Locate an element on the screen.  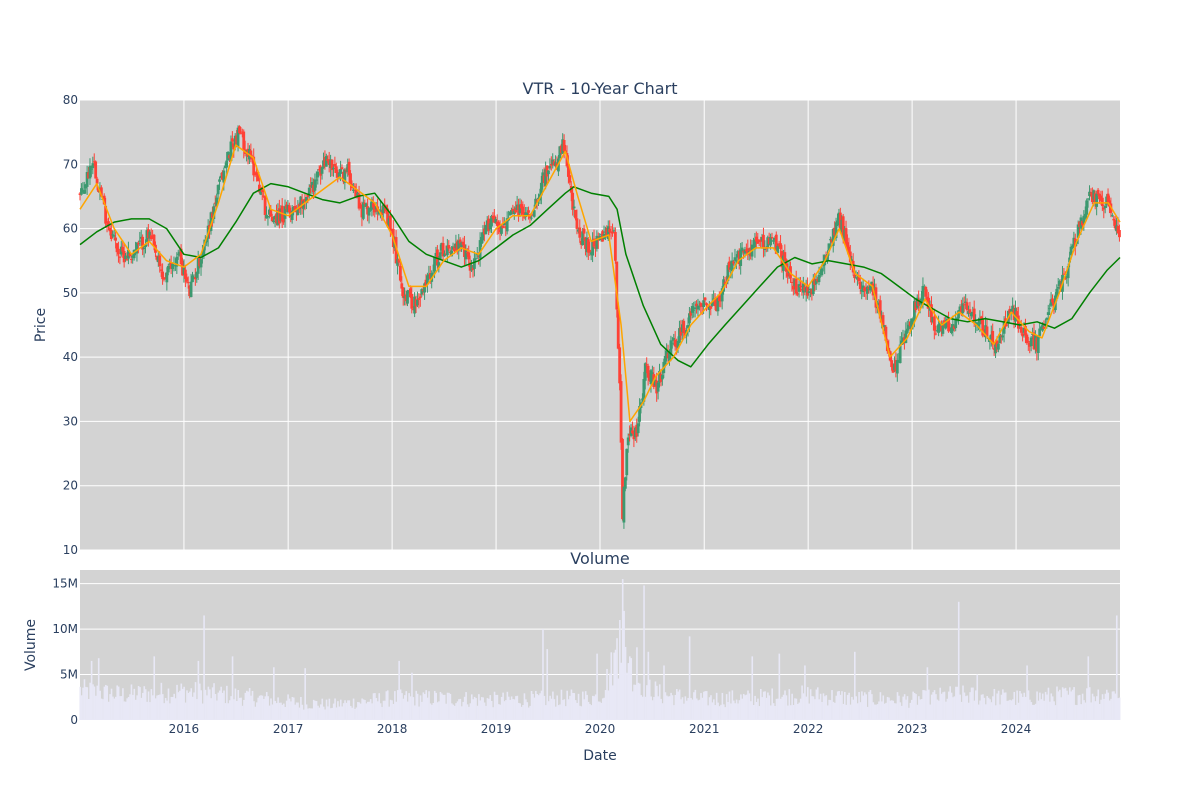
volume-y-ticks: 0 5M 10M 15M is located at coordinates (65, 652).